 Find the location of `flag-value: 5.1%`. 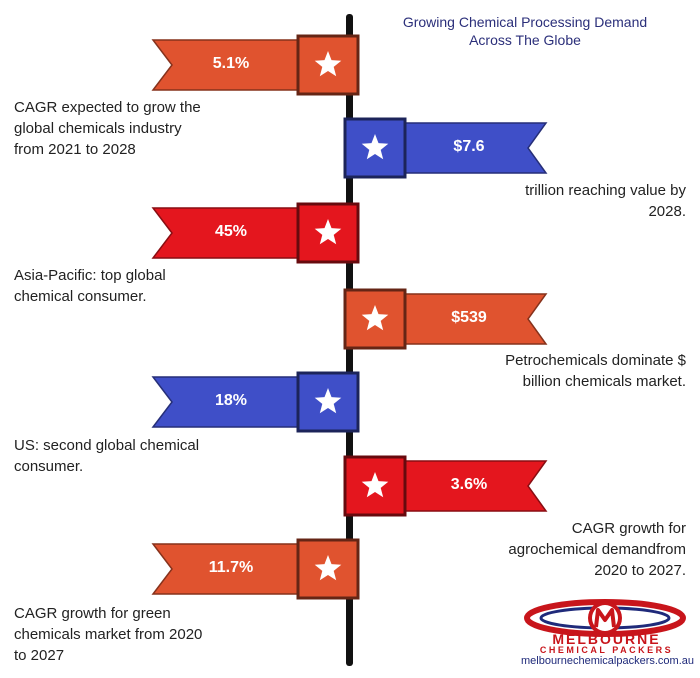

flag-value: 5.1% is located at coordinates (231, 63).